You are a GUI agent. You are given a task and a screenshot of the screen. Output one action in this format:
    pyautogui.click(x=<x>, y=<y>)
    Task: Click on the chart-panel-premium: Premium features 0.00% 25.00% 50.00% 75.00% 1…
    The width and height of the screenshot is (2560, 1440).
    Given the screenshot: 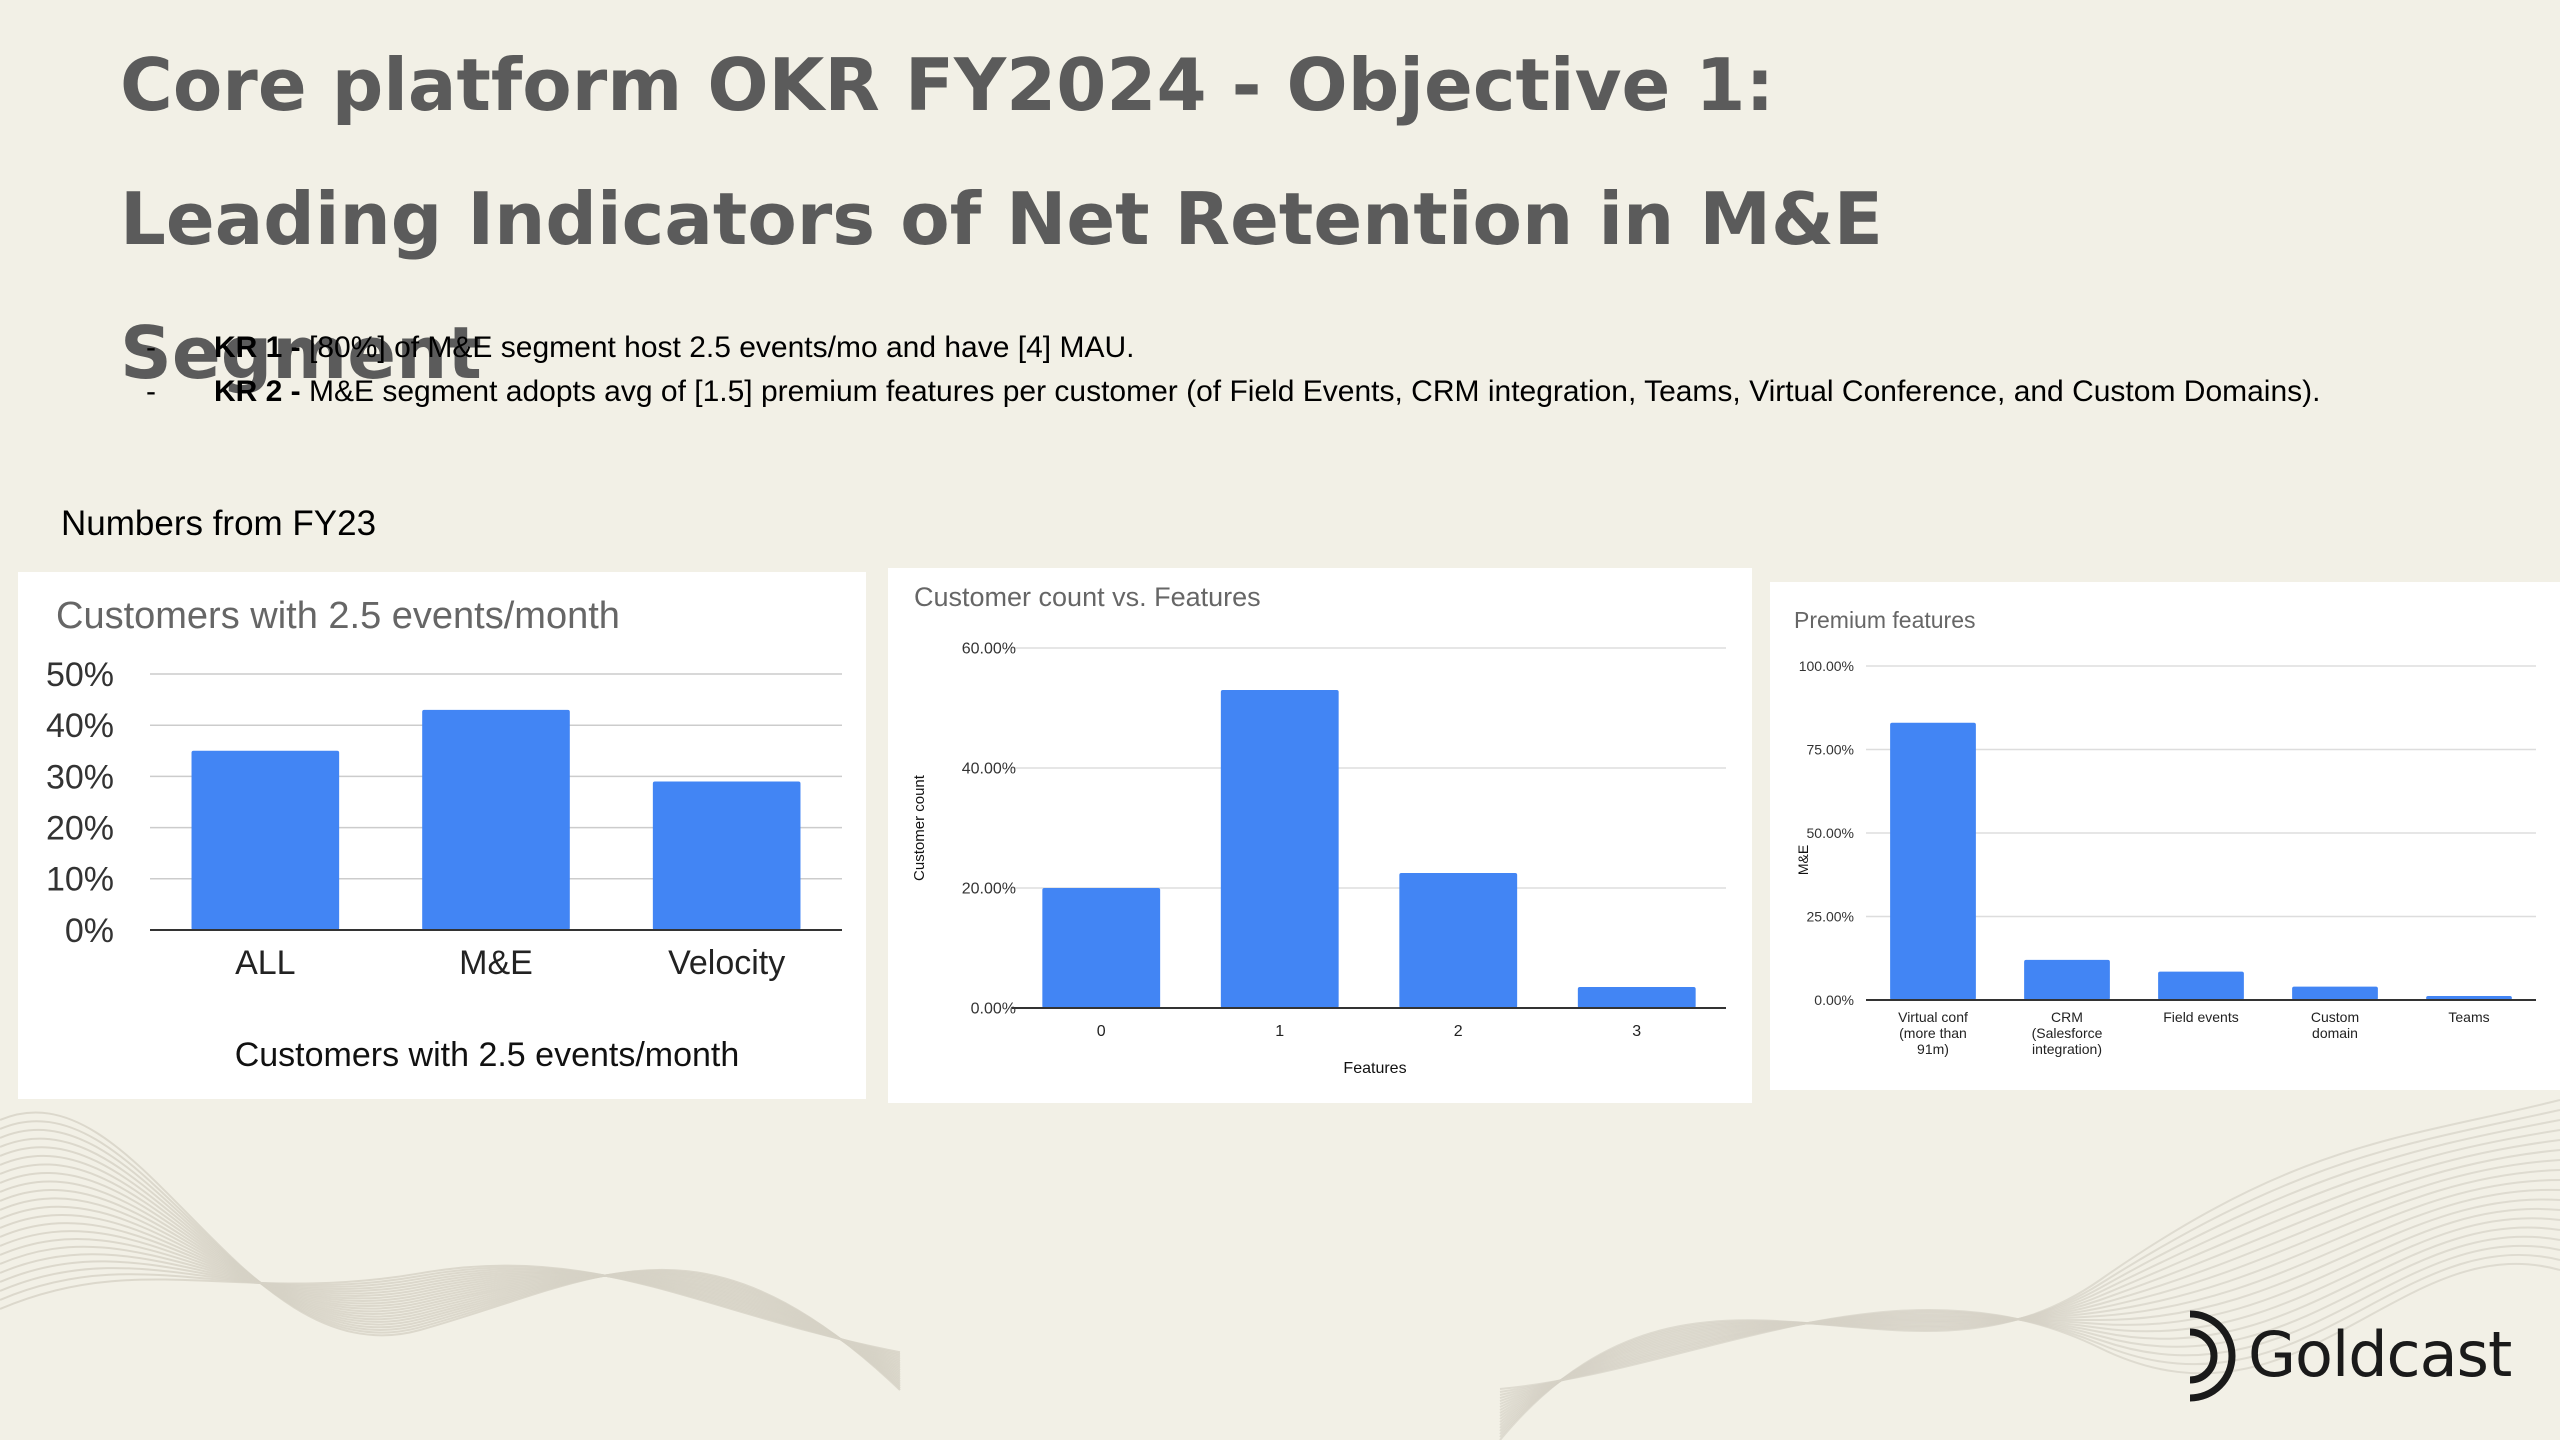 What is the action you would take?
    pyautogui.click(x=2165, y=836)
    